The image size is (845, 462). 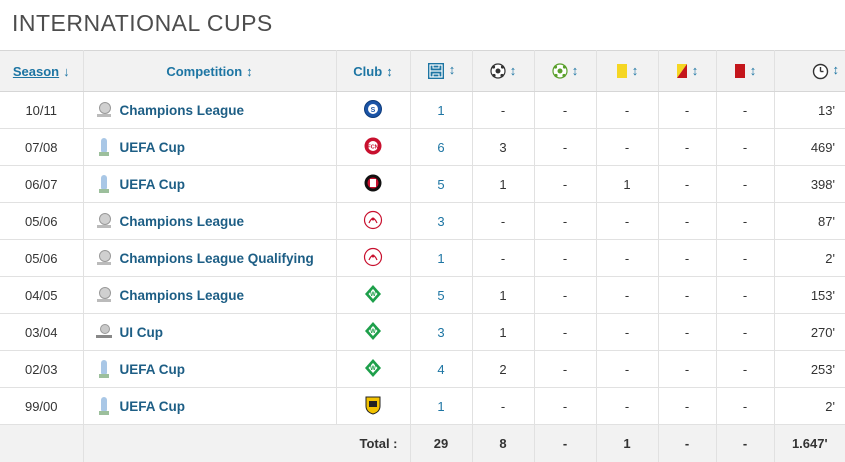 What do you see at coordinates (627, 443) in the screenshot?
I see `totals-yellow: 1` at bounding box center [627, 443].